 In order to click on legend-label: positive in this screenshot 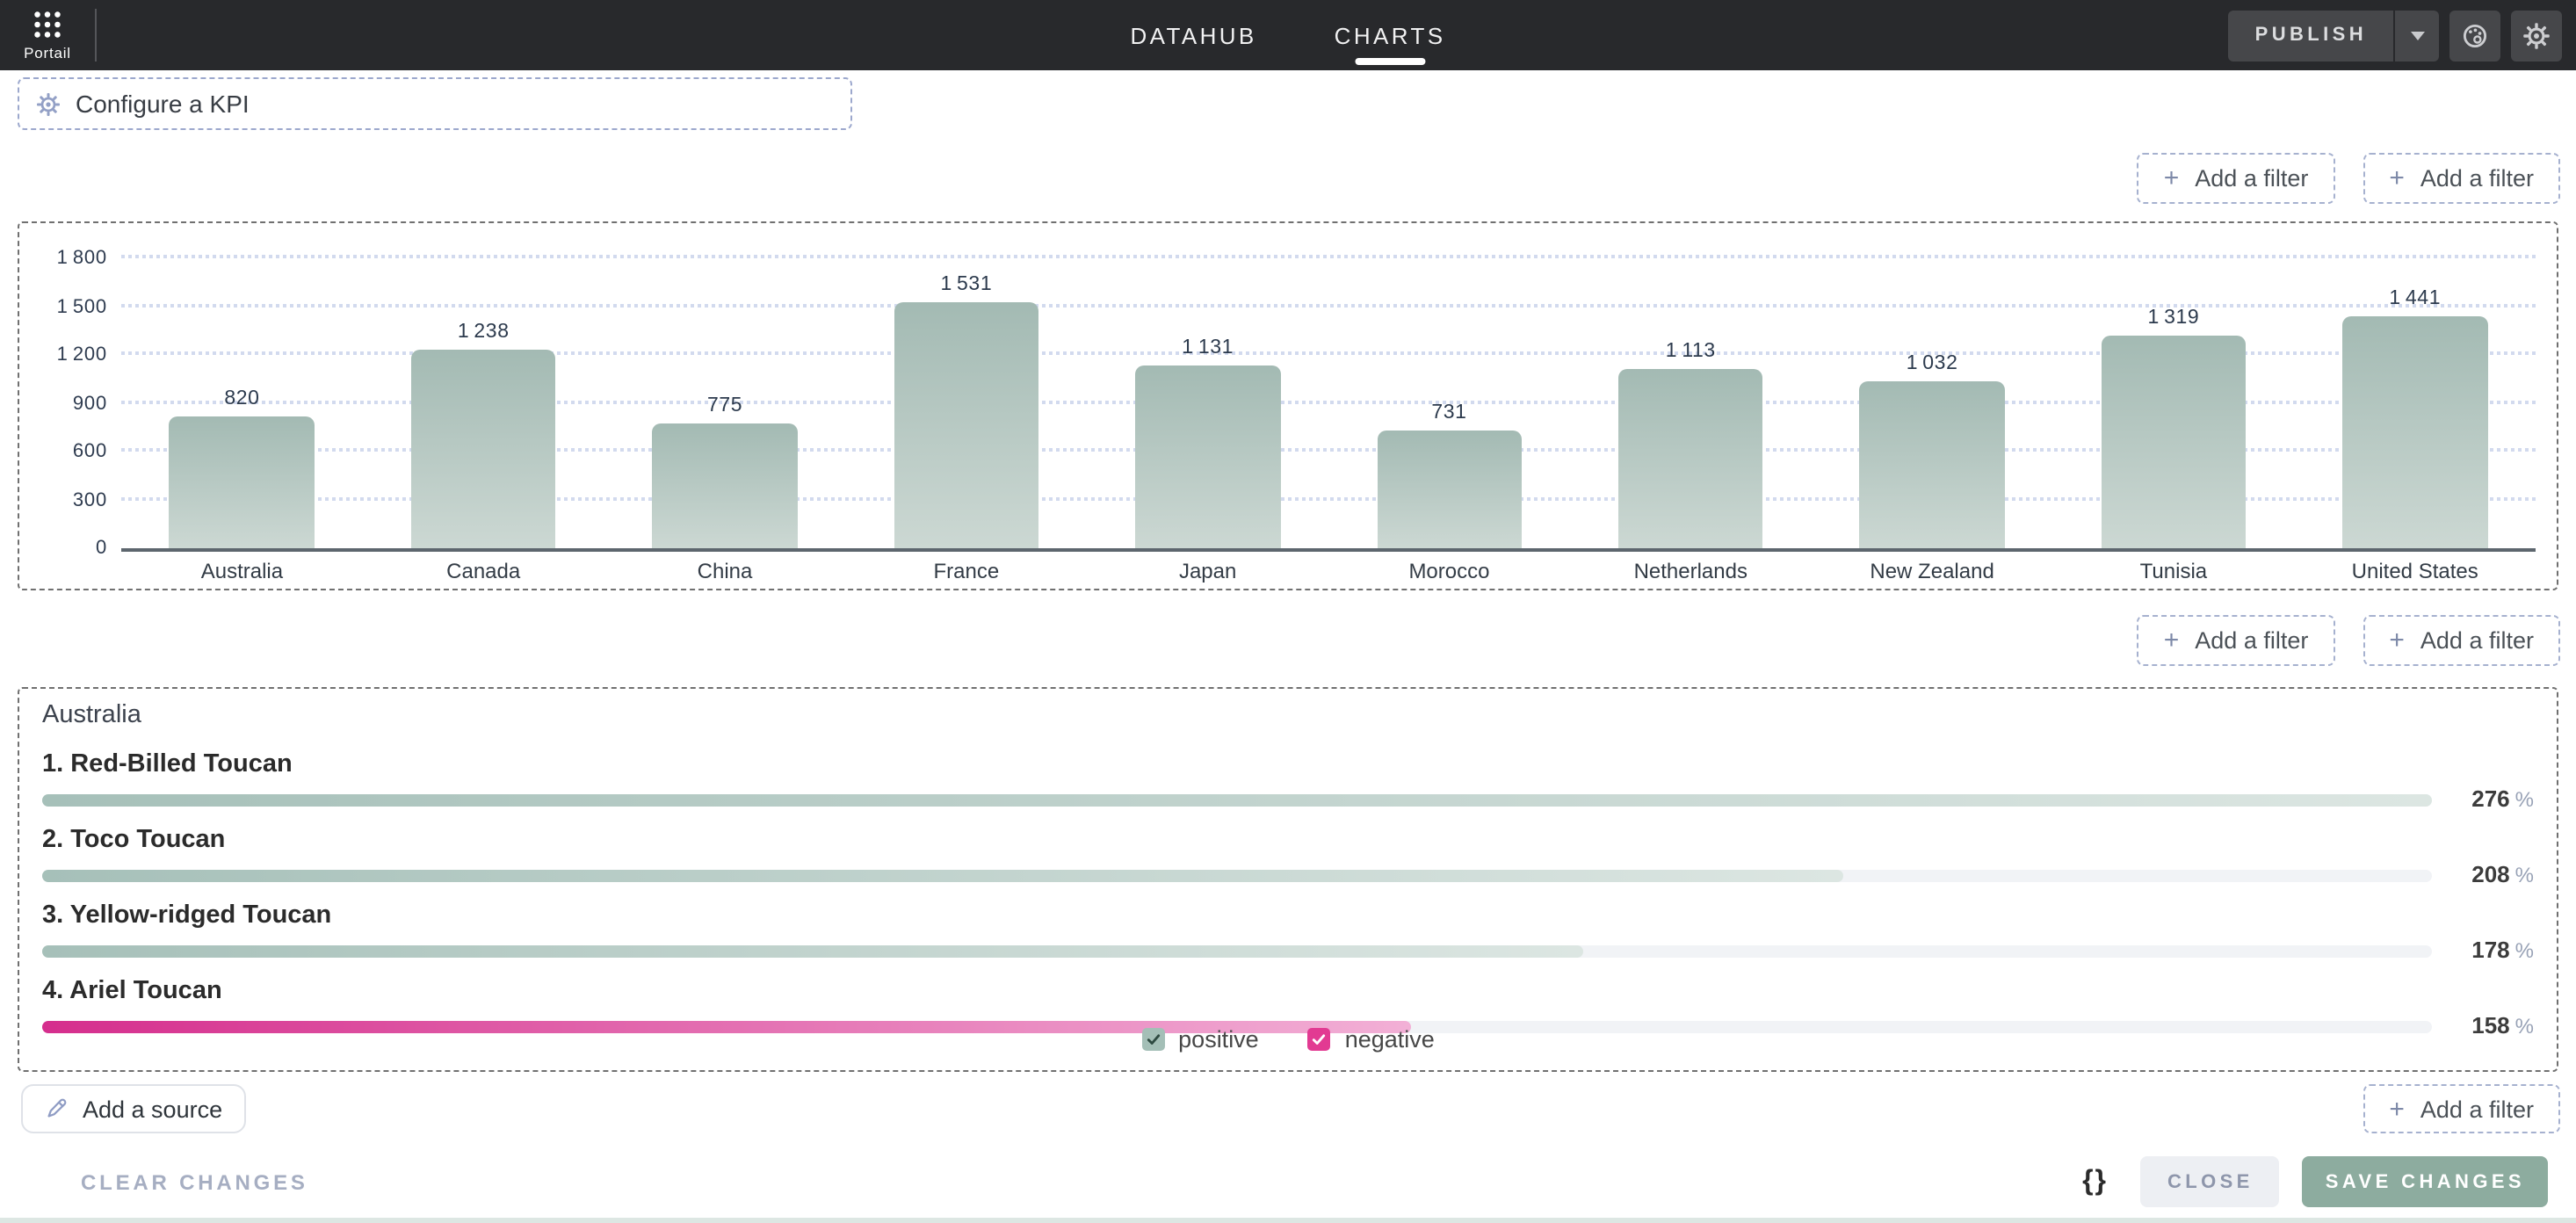, I will do `click(1218, 1039)`.